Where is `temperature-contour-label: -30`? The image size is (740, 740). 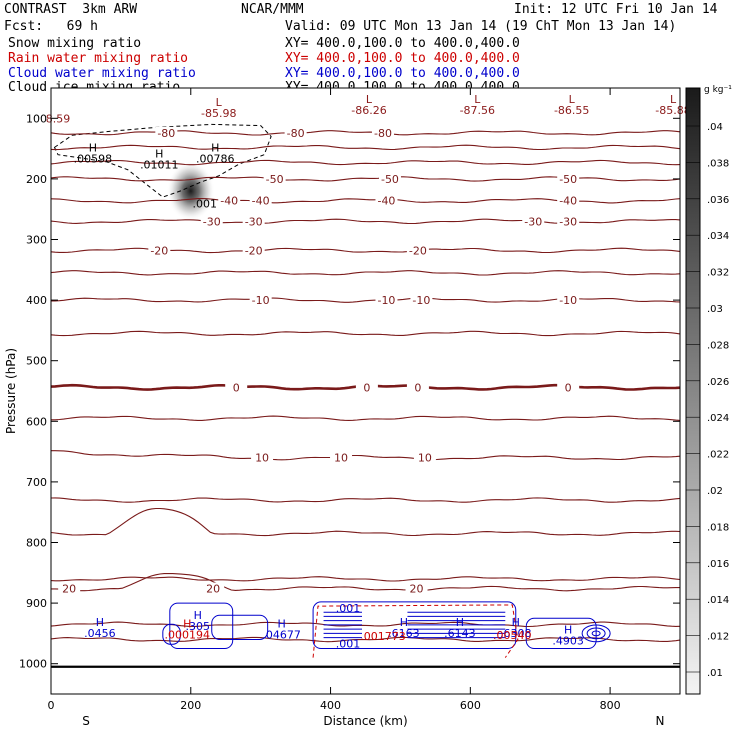
temperature-contour-label: -30 is located at coordinates (568, 221).